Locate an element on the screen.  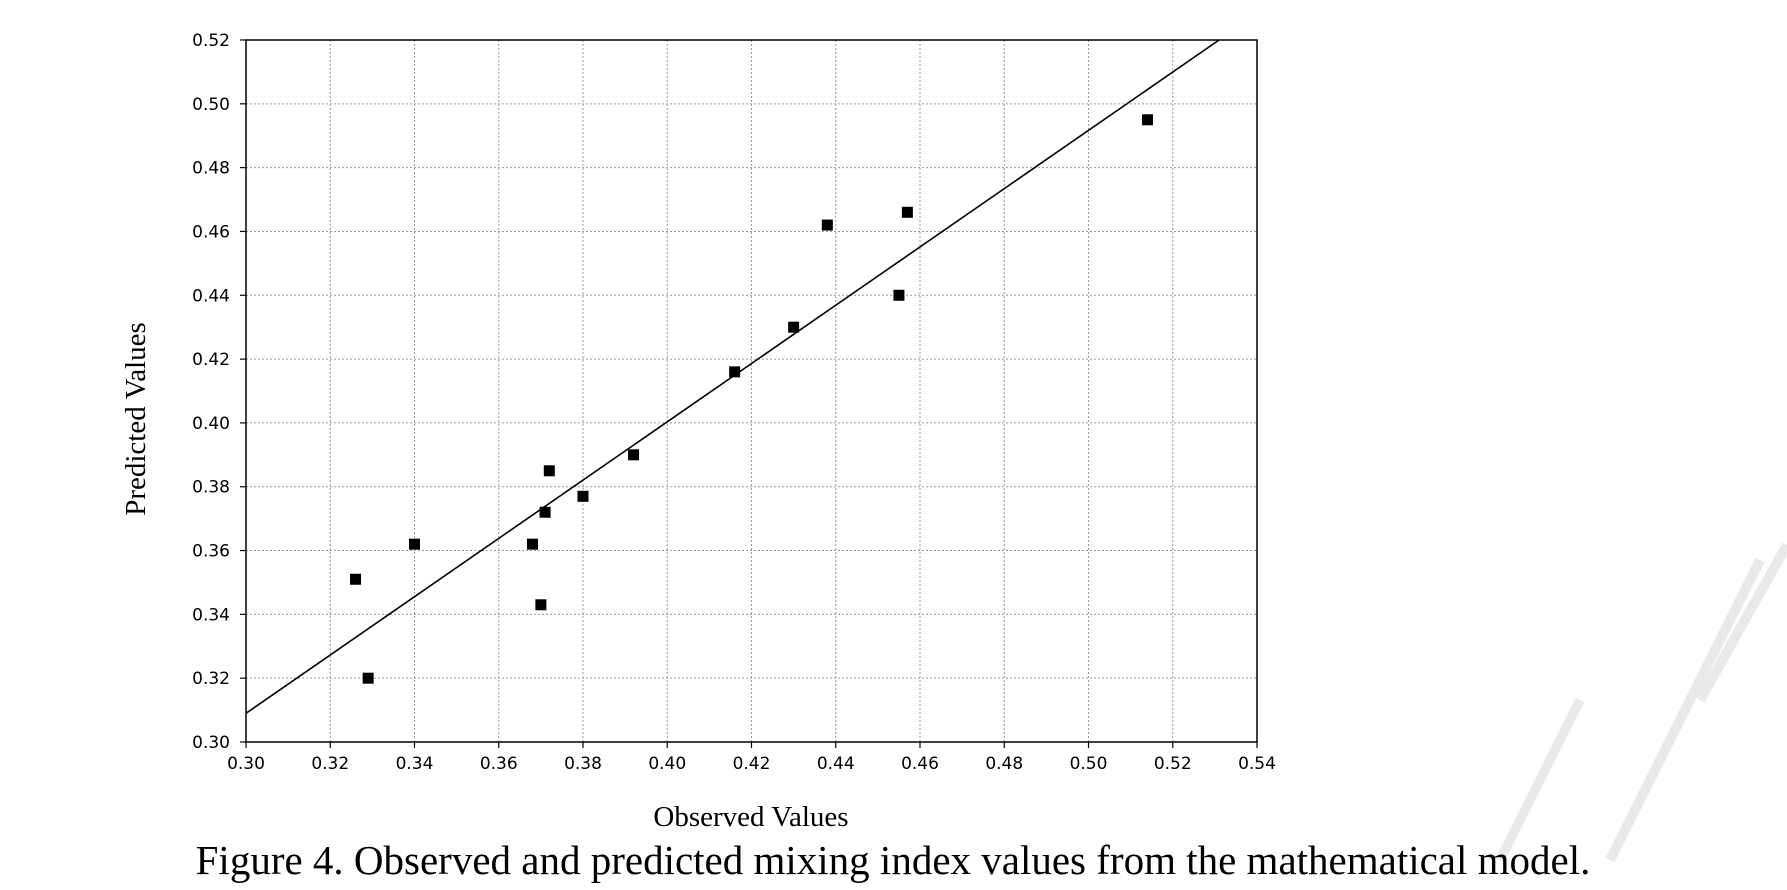
x-tick-label: 0.36 is located at coordinates (499, 764).